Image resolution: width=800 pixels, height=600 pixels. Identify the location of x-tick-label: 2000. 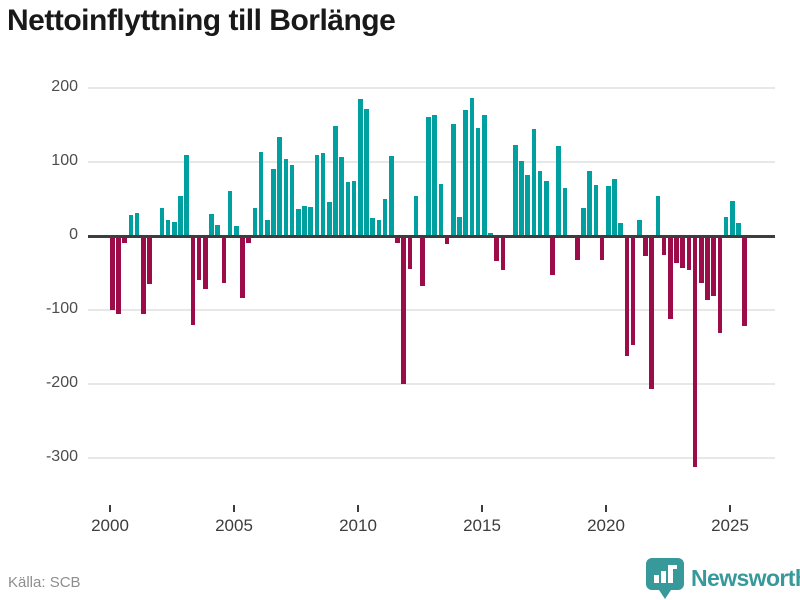
(110, 525).